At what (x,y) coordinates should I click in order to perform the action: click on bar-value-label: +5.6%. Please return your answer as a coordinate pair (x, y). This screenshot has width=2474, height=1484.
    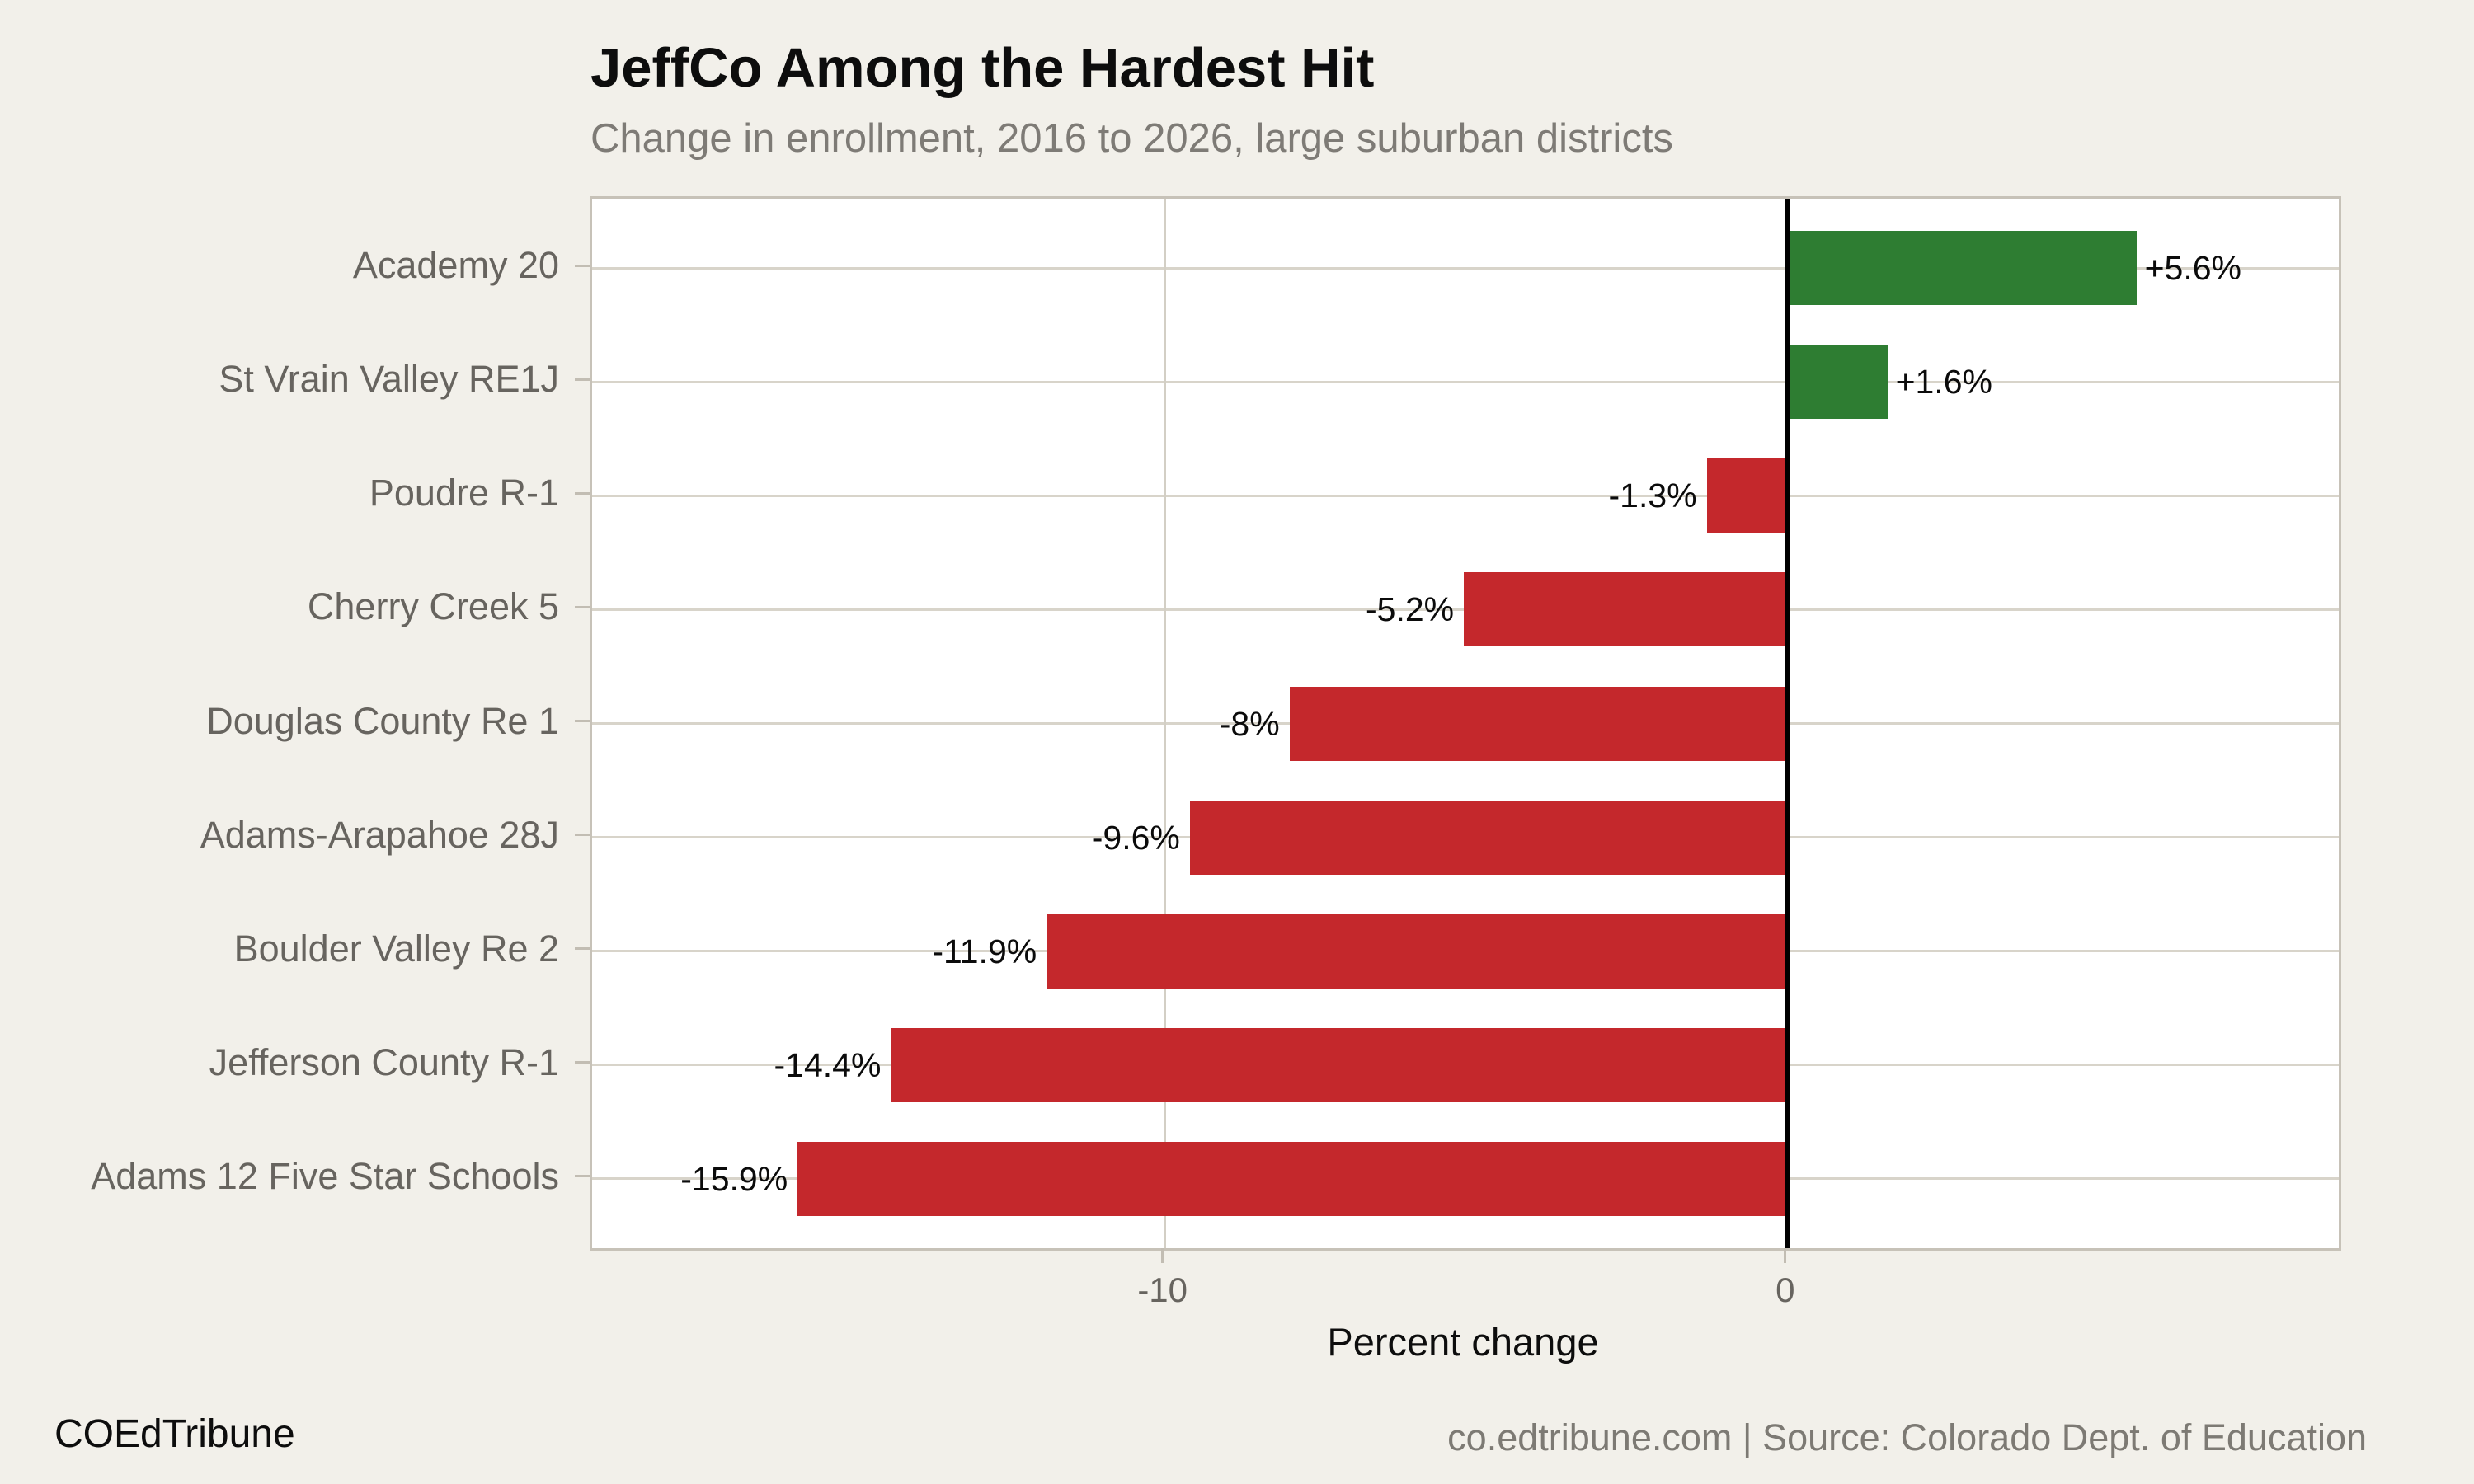
    Looking at the image, I should click on (2192, 268).